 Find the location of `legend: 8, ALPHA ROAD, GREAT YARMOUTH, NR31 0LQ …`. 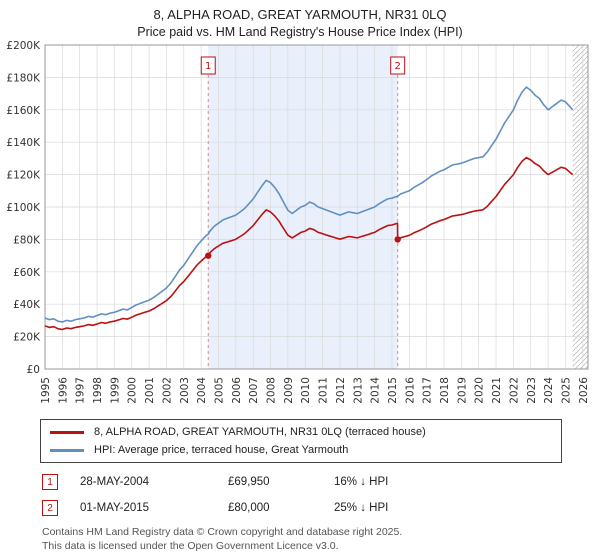

legend: 8, ALPHA ROAD, GREAT YARMOUTH, NR31 0LQ … is located at coordinates (301, 441).